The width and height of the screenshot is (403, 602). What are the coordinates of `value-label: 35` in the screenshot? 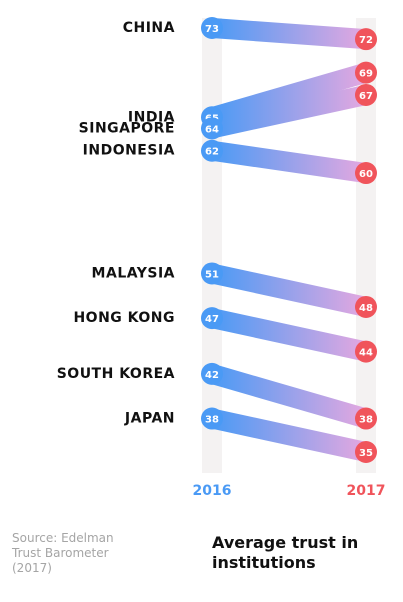 It's located at (366, 453).